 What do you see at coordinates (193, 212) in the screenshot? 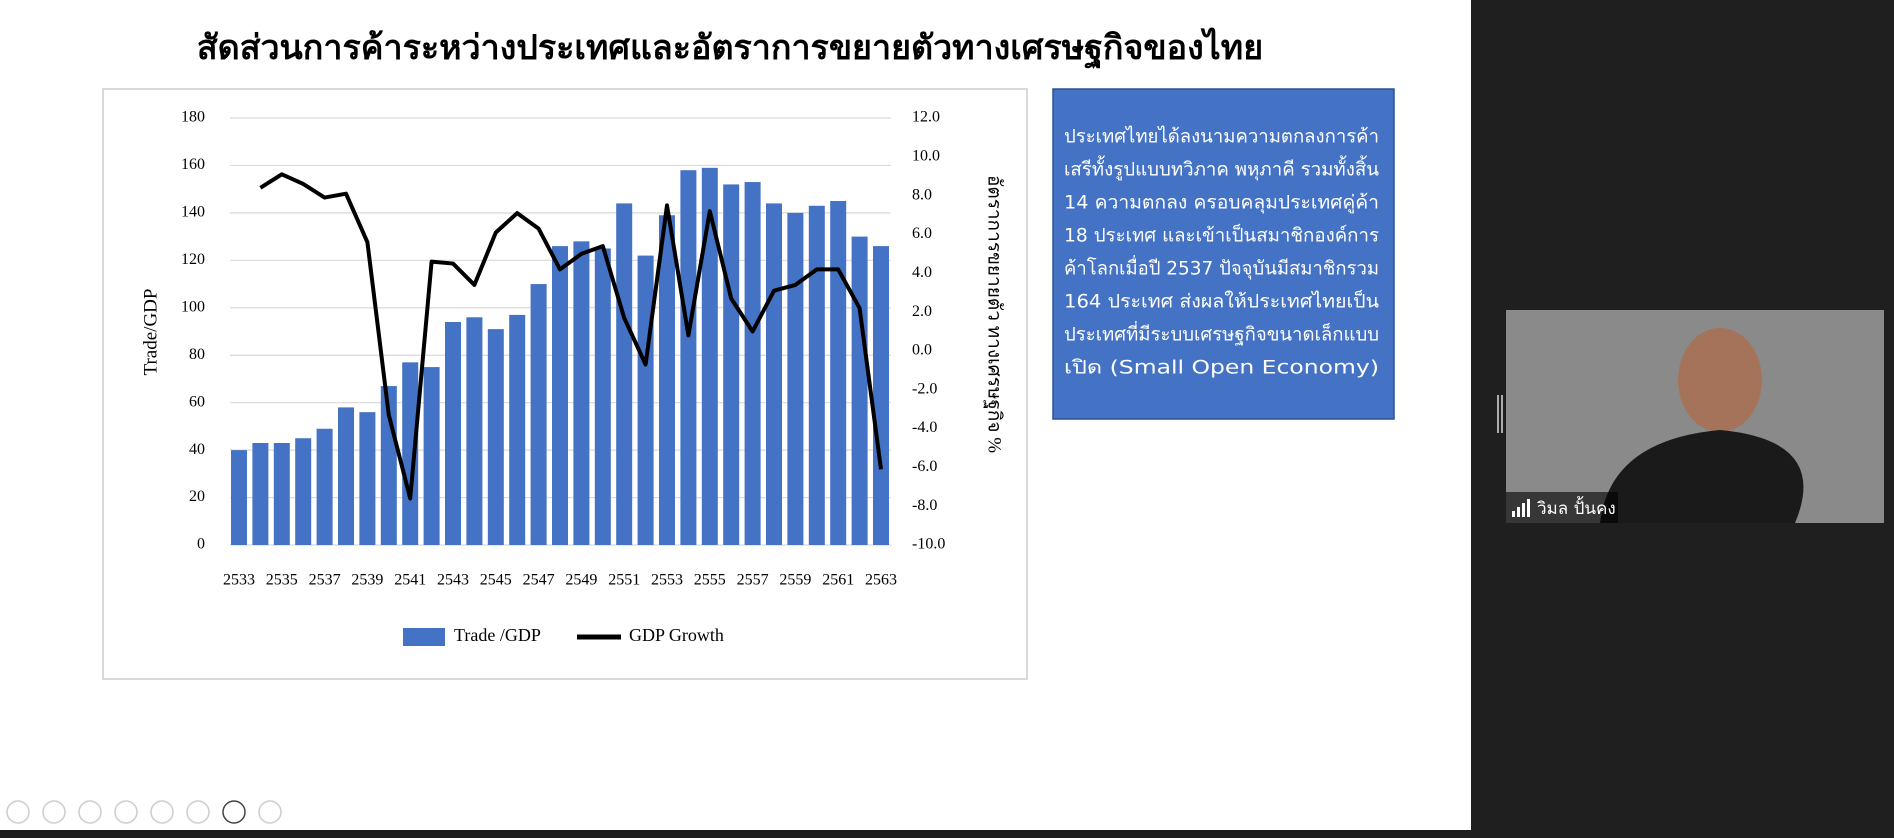
I see `y-tick-label: 140` at bounding box center [193, 212].